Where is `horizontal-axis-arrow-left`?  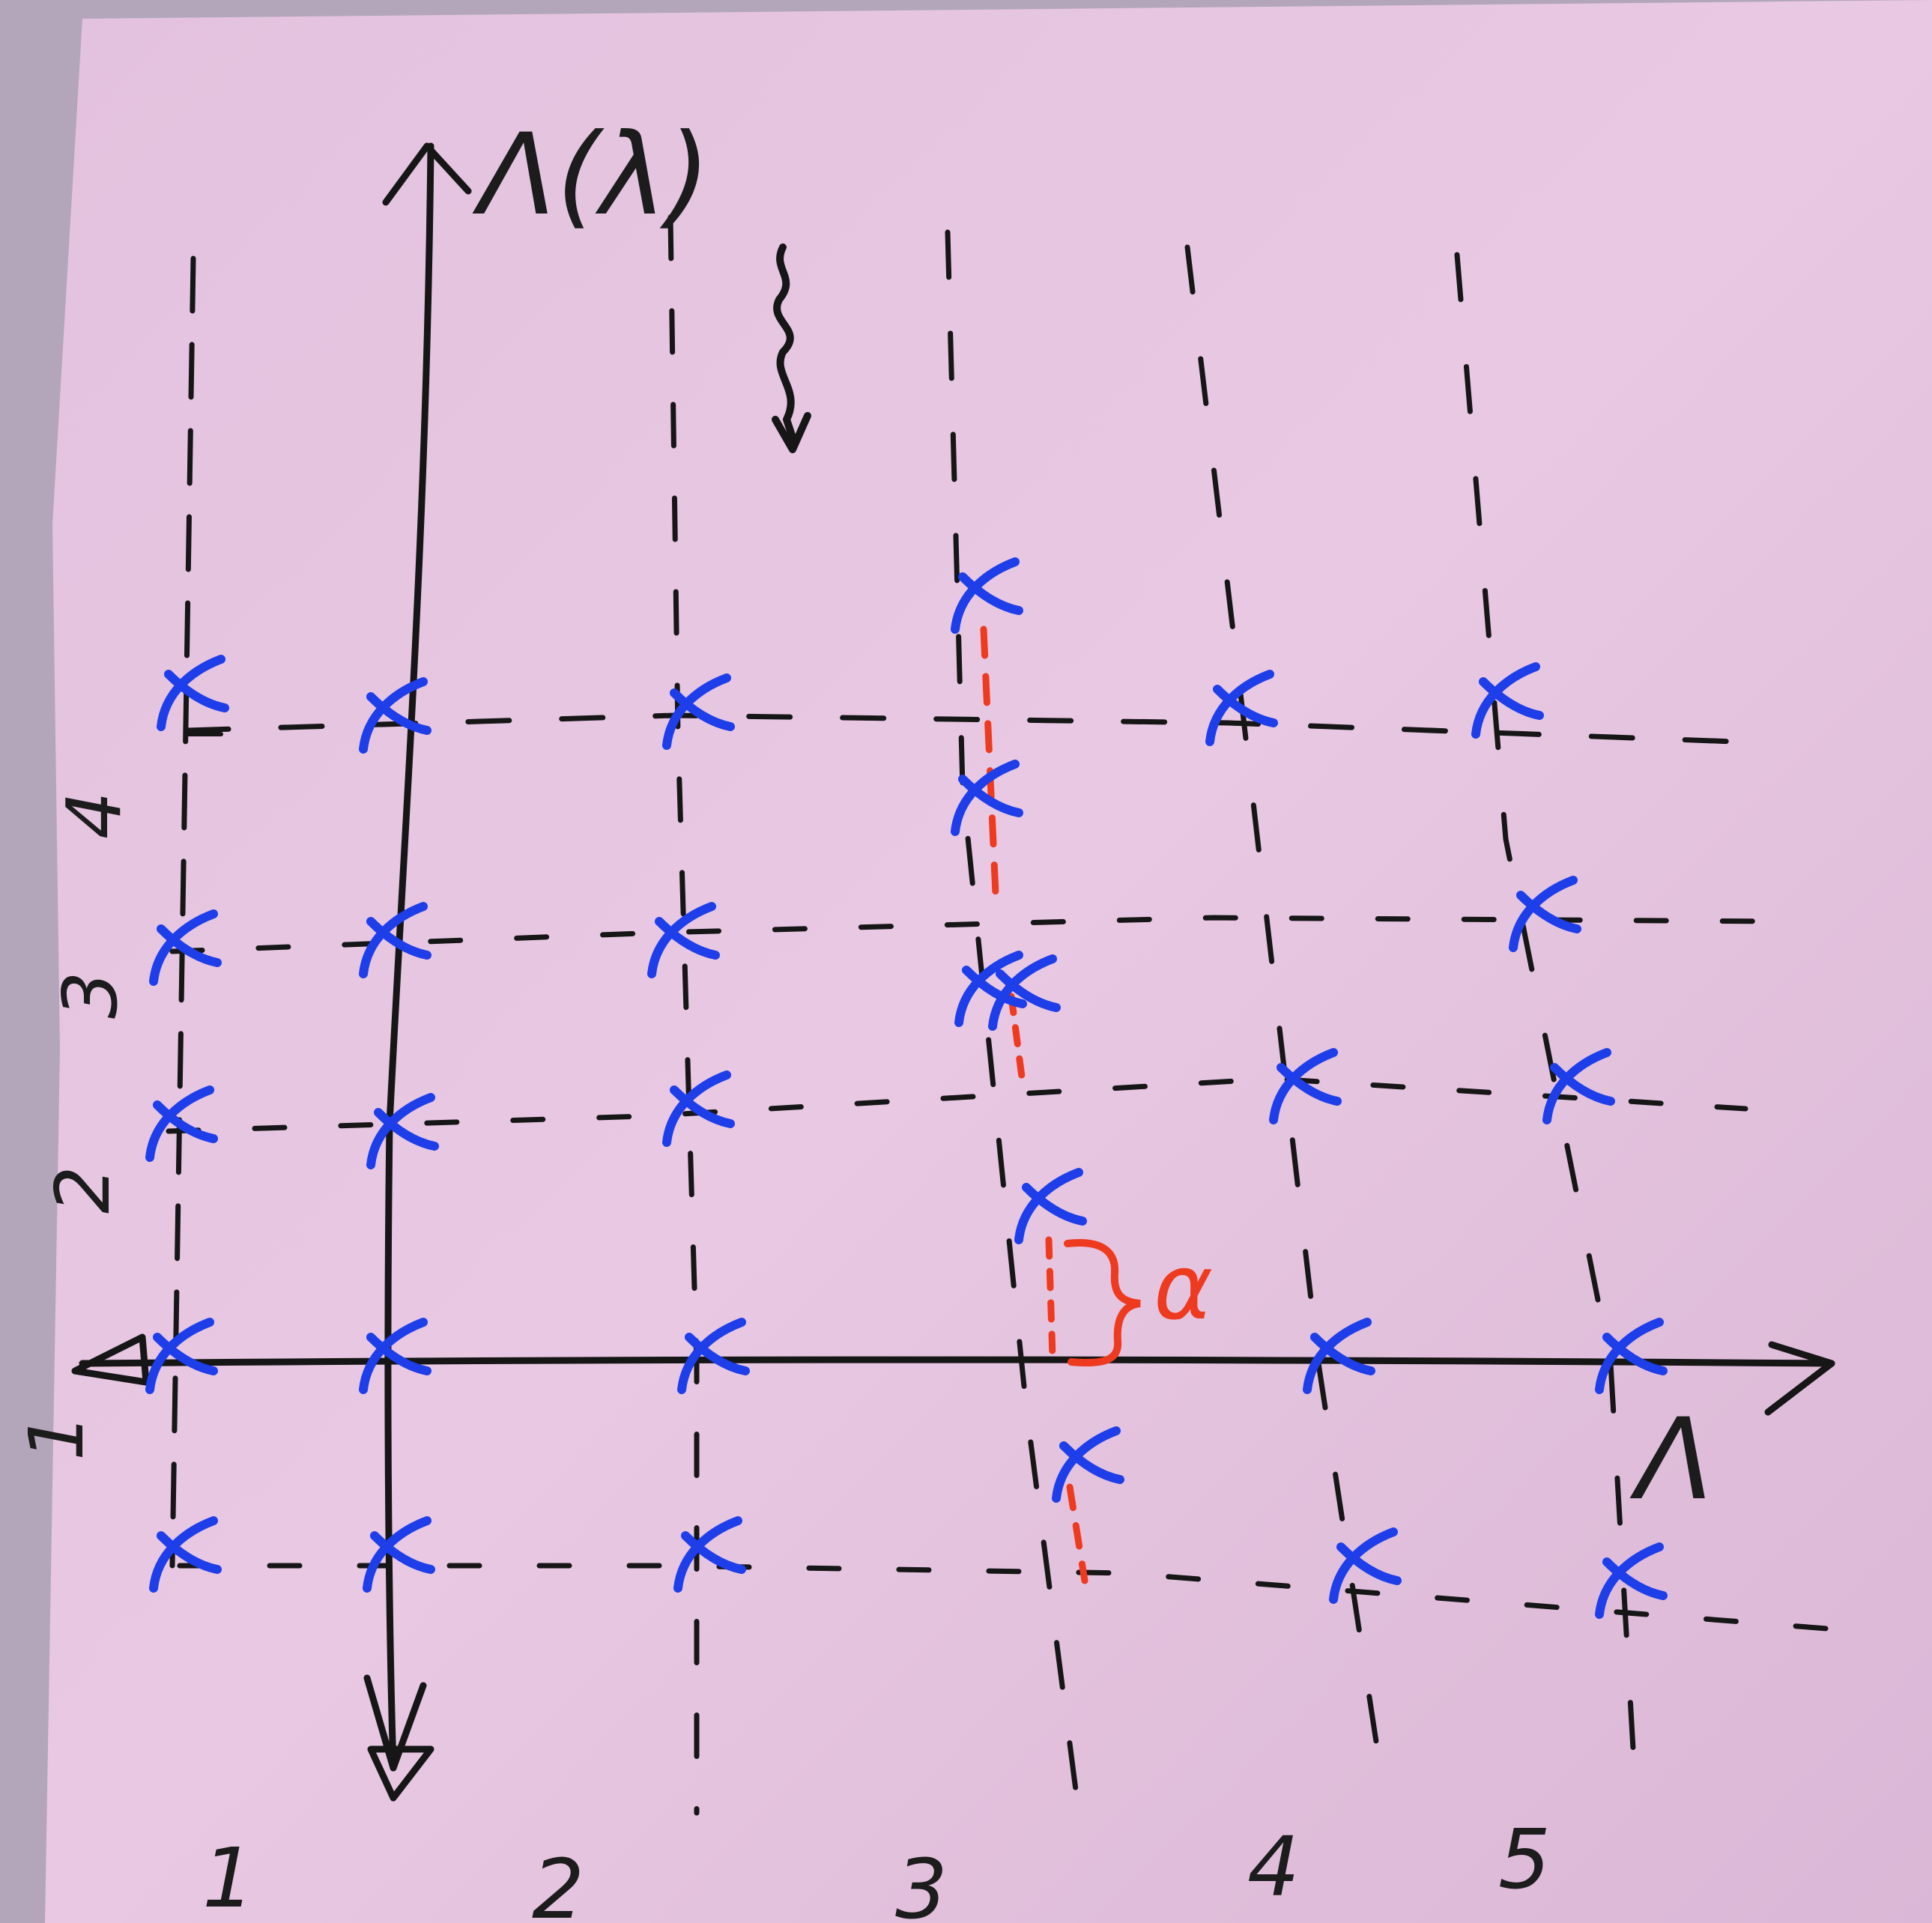
horizontal-axis-arrow-left is located at coordinates (110, 1359).